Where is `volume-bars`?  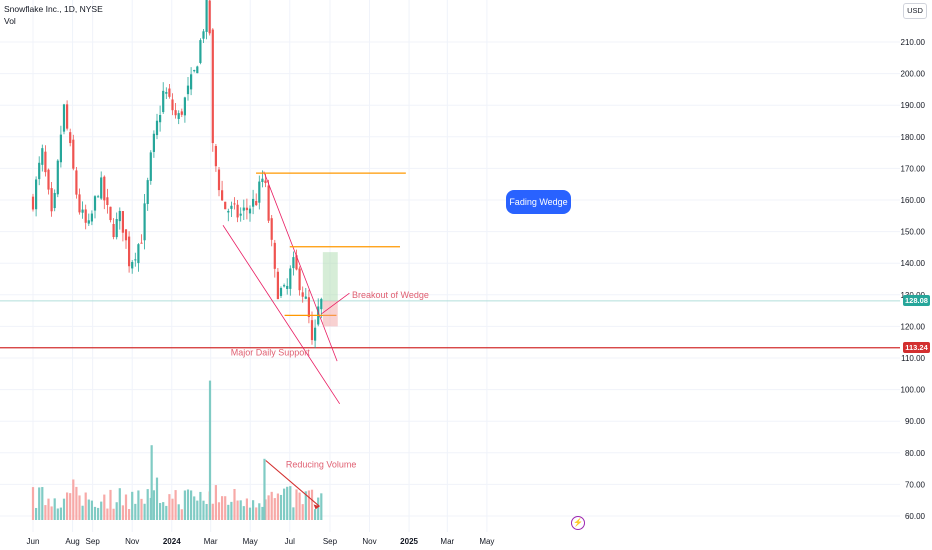
volume-bars is located at coordinates (177, 450).